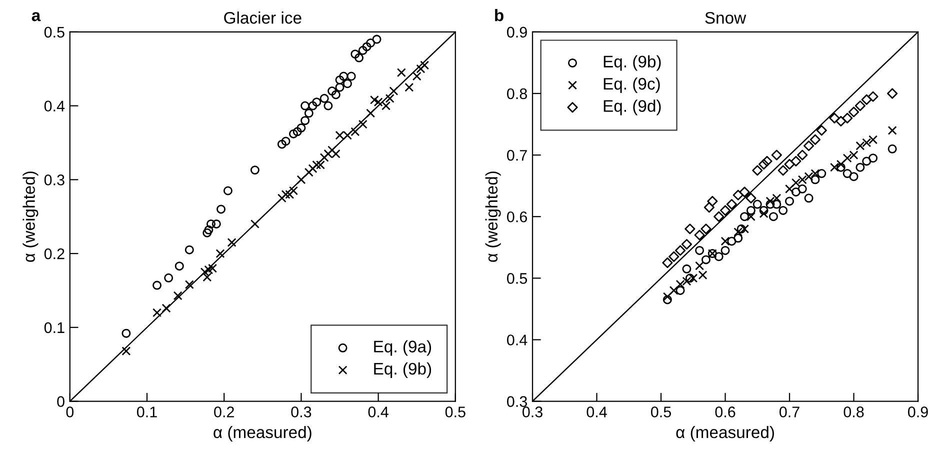 The image size is (932, 456). Describe the element at coordinates (517, 155) in the screenshot. I see `y-tick-label: 0.7` at that location.